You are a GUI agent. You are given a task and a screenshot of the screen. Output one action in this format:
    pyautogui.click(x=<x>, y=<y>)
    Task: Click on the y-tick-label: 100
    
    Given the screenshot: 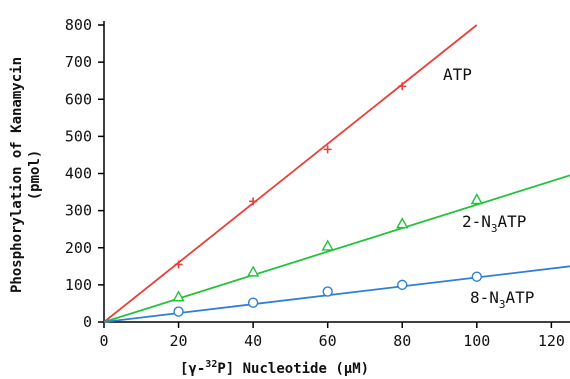 What is the action you would take?
    pyautogui.click(x=78, y=285)
    